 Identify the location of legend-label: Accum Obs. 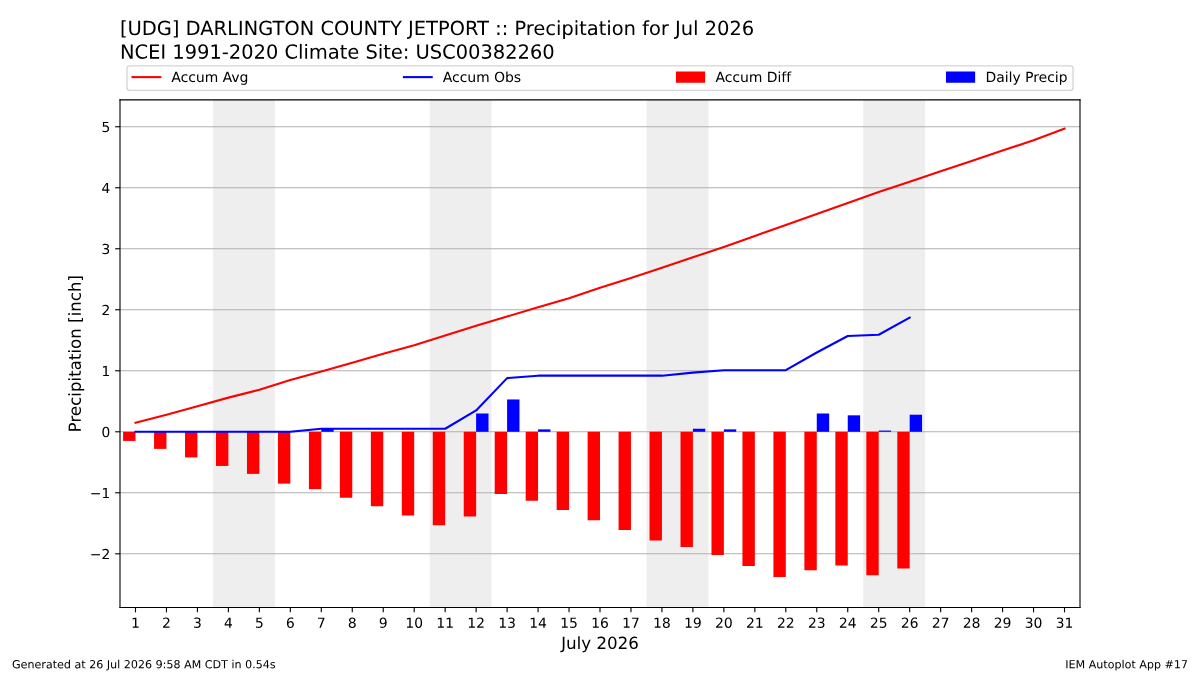
(481, 77).